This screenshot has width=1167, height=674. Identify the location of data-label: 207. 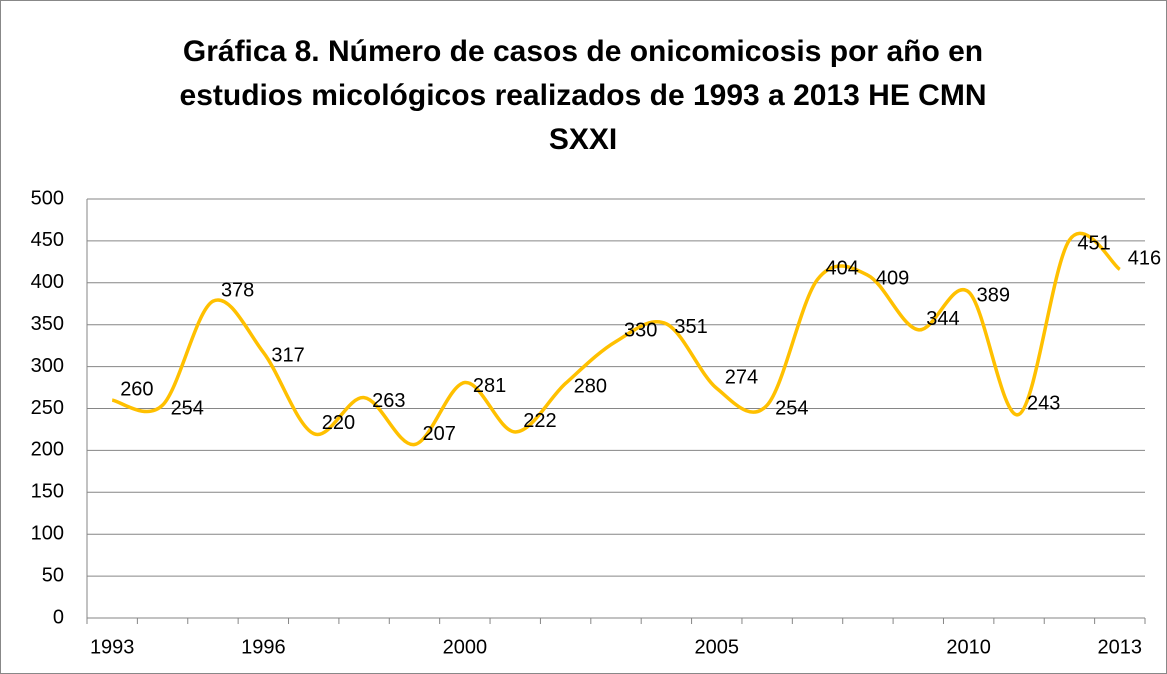
(438, 434).